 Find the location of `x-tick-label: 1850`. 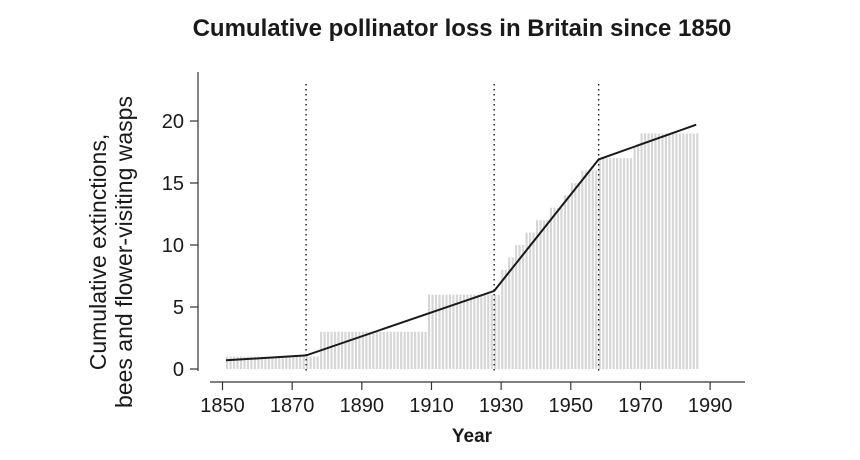

x-tick-label: 1850 is located at coordinates (222, 406).